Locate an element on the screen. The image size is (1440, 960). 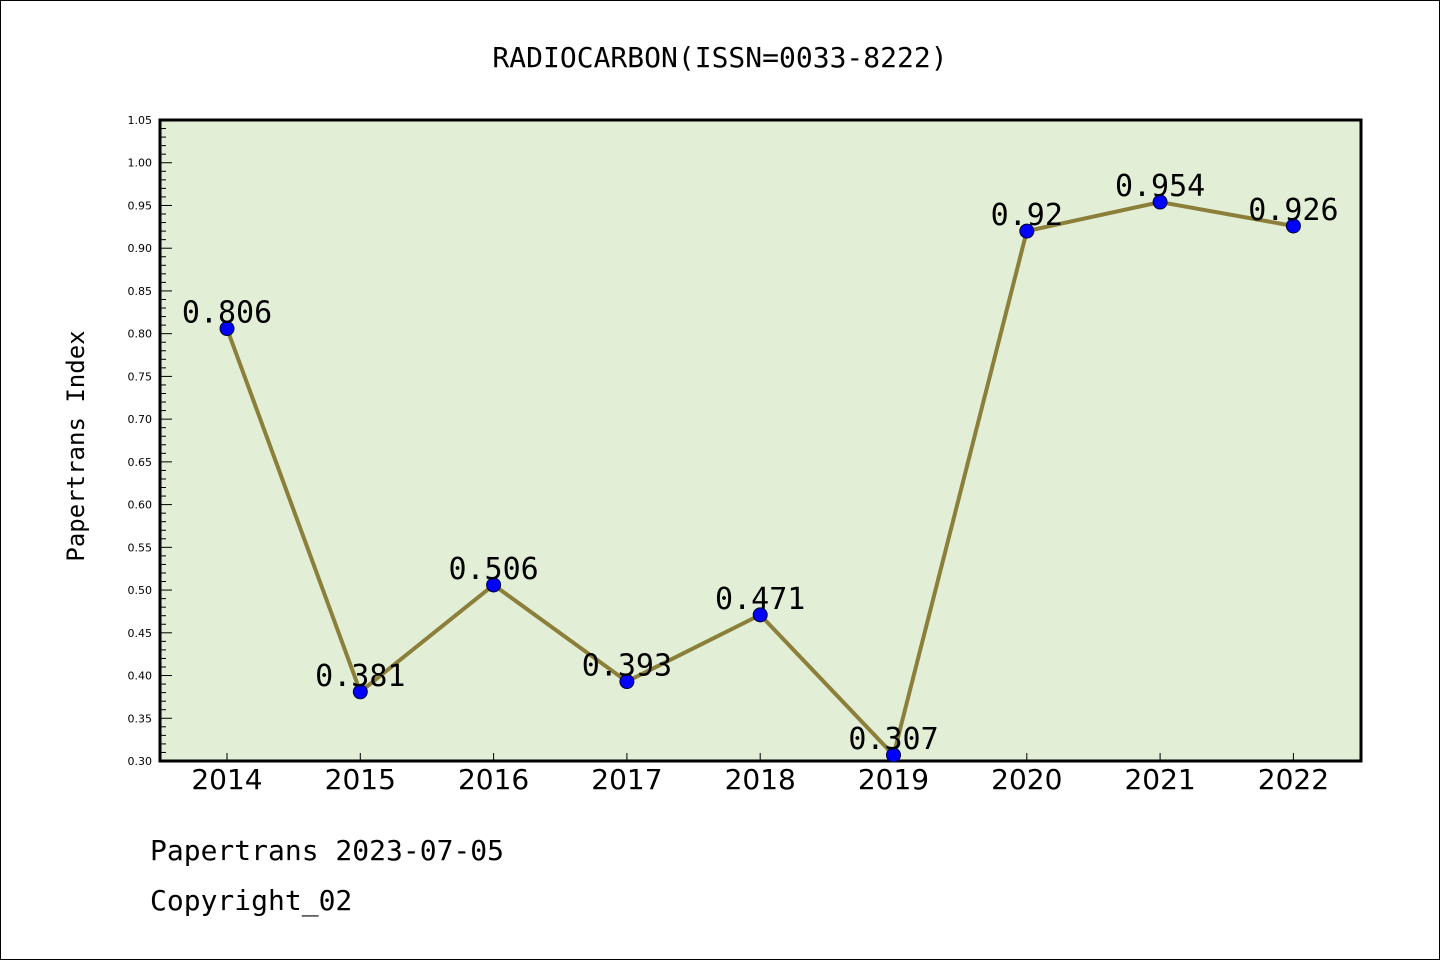
y-tick-label: 0.40 is located at coordinates (140, 676).